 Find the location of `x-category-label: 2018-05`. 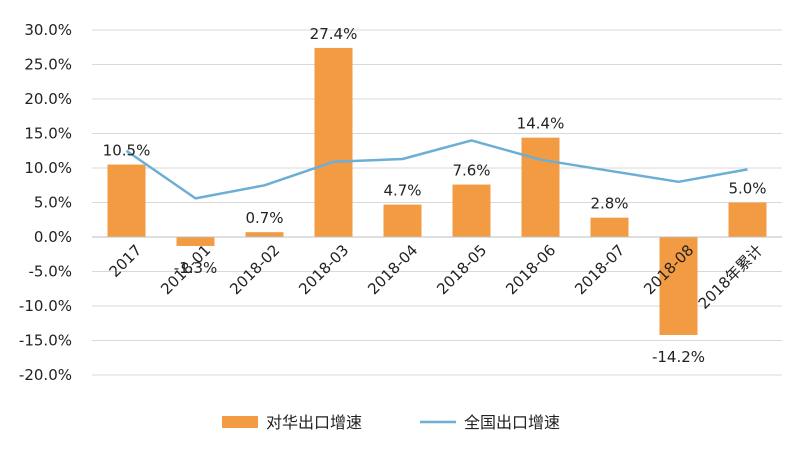

x-category-label: 2018-05 is located at coordinates (461, 269).